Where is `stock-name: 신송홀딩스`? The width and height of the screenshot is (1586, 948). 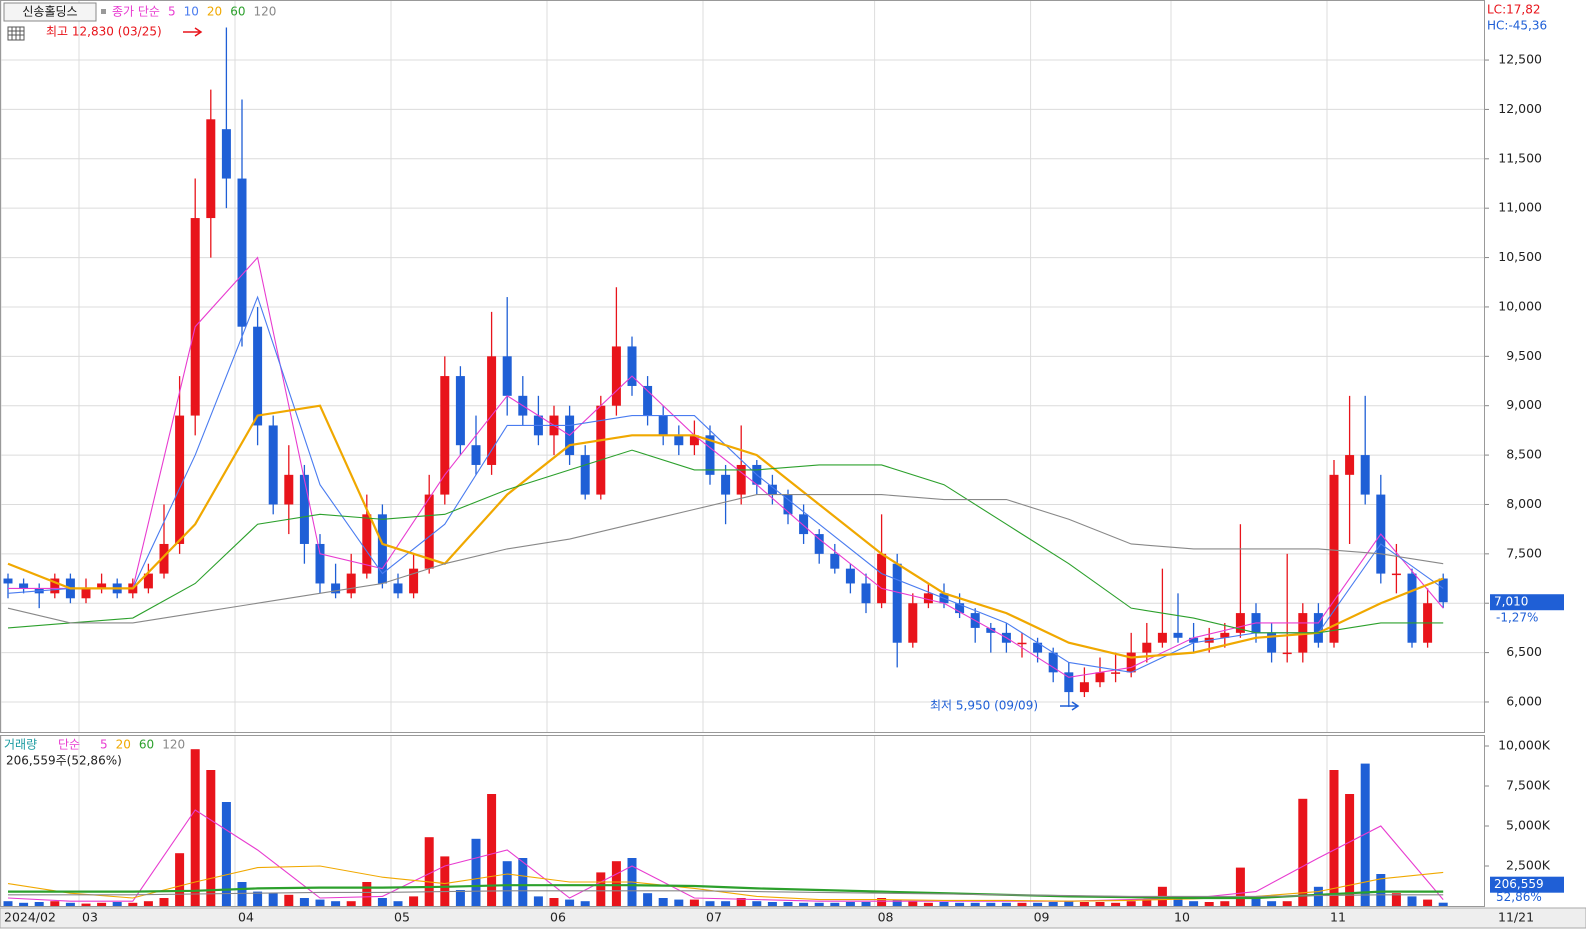
stock-name: 신송홀딩스 is located at coordinates (49, 12).